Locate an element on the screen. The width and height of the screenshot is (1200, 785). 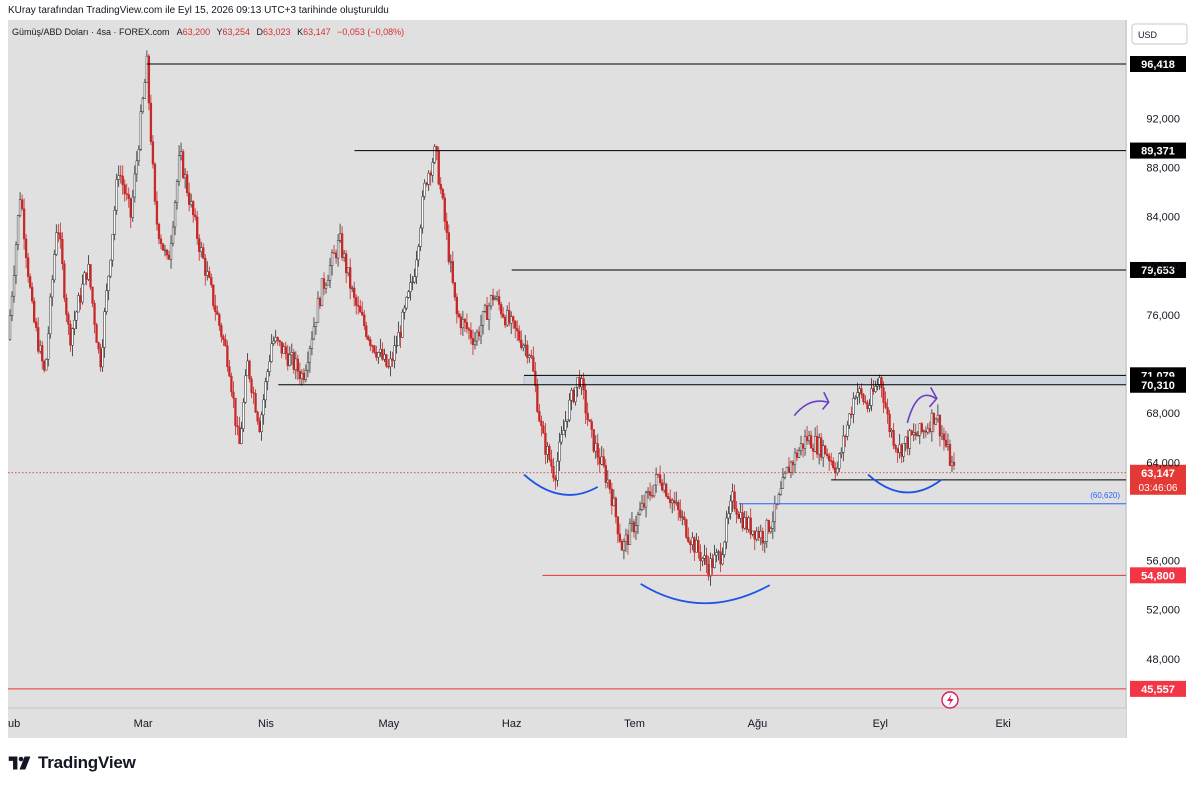
x-tick-label: Eyl is located at coordinates (880, 724).